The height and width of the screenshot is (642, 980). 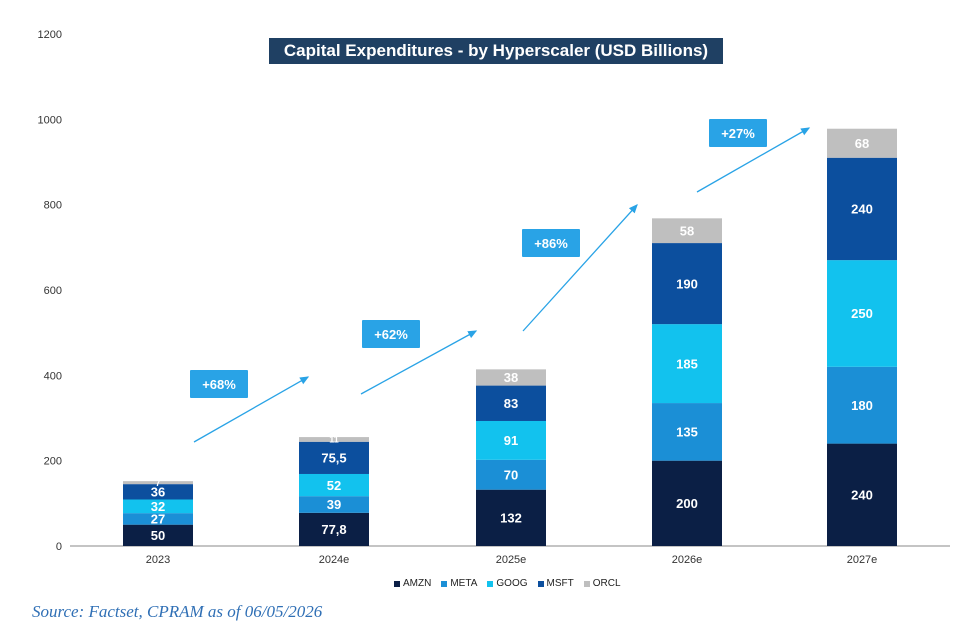 I want to click on data-label: 83, so click(x=511, y=403).